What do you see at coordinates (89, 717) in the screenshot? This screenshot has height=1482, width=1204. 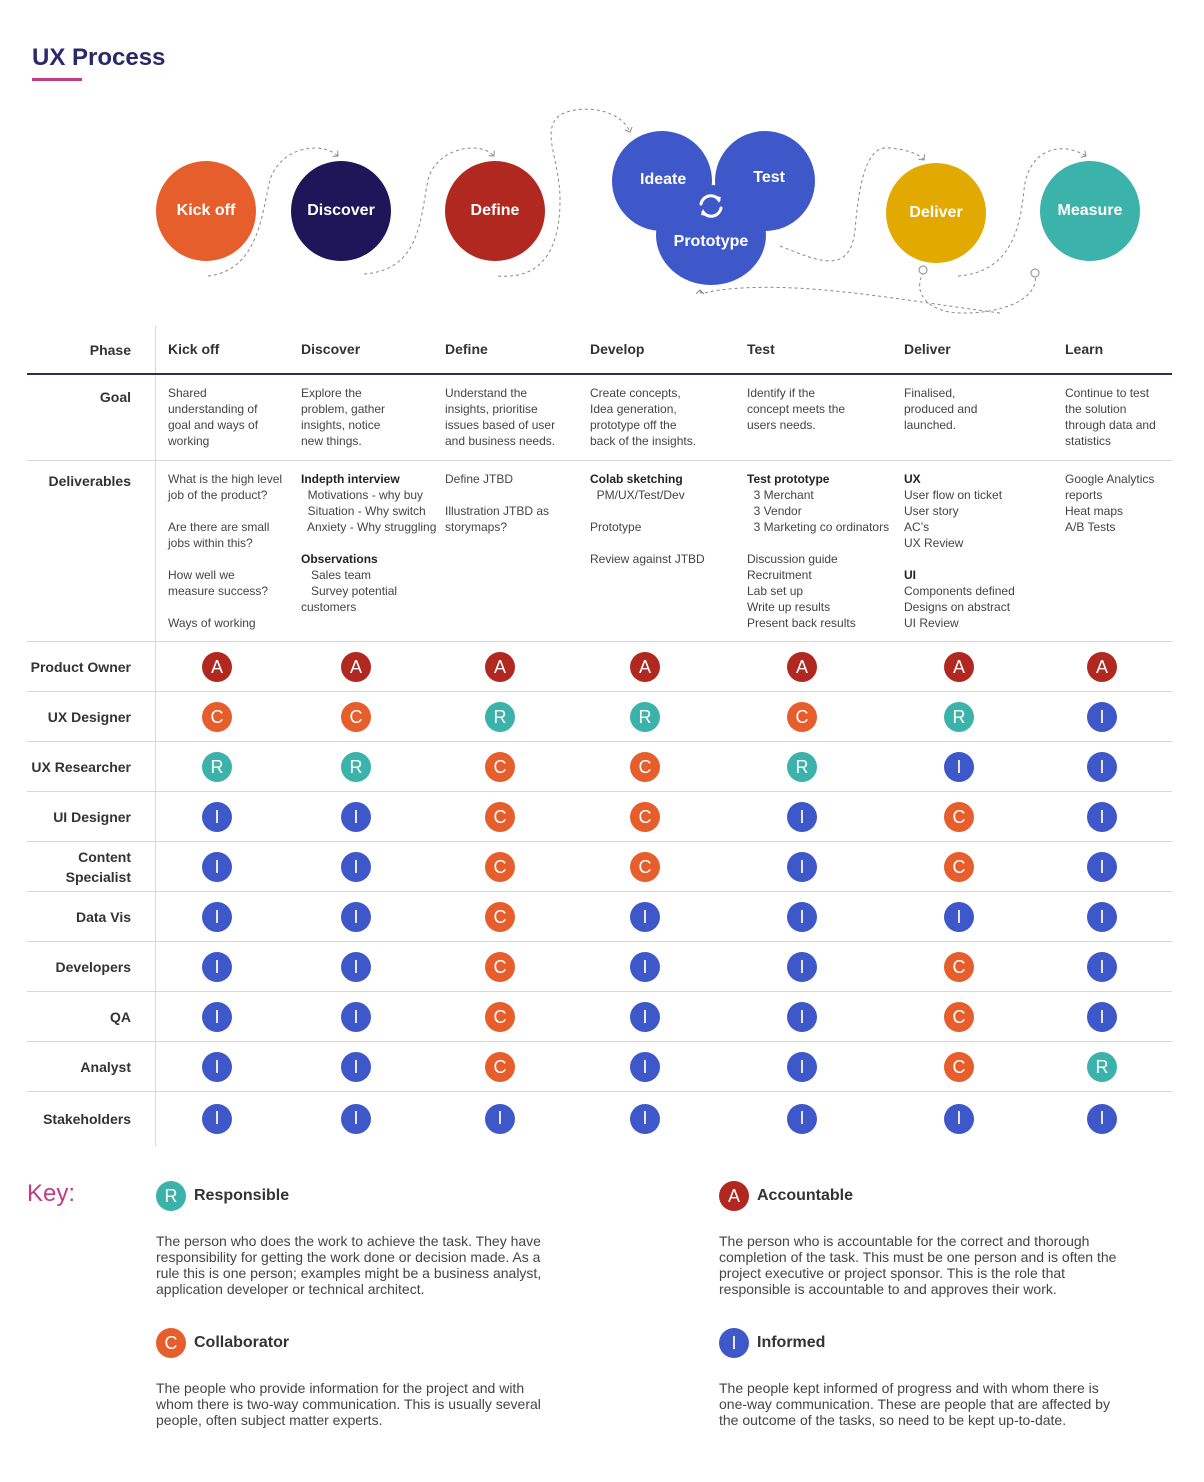 I see `role-label-line: UX Designer` at bounding box center [89, 717].